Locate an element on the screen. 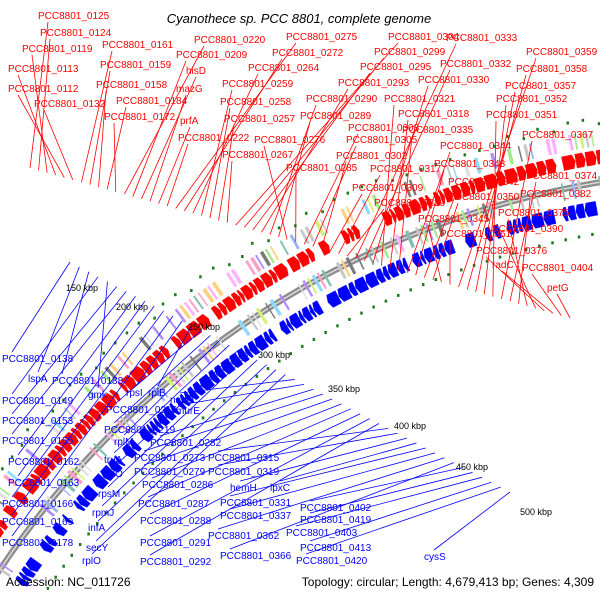  gene-label: PCC8801_0413 is located at coordinates (336, 548).